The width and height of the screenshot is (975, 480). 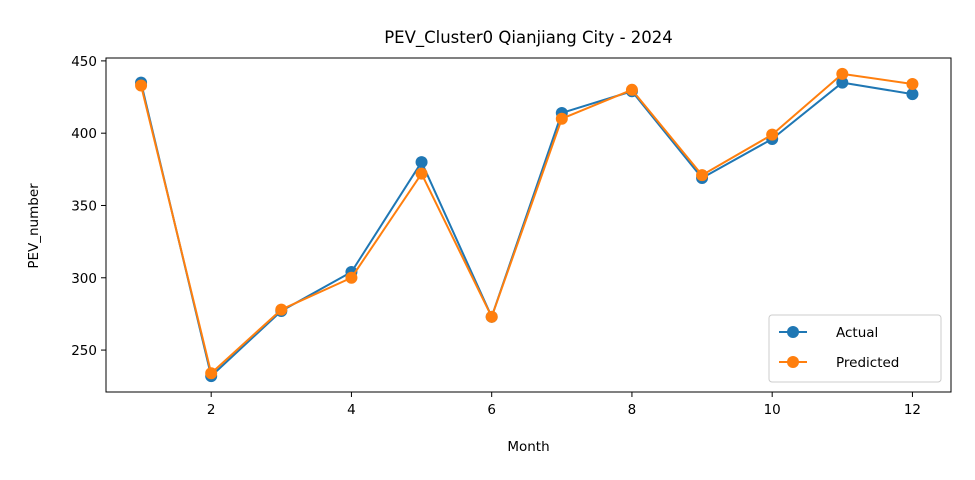 What do you see at coordinates (857, 333) in the screenshot?
I see `legend-label-actual: Actual` at bounding box center [857, 333].